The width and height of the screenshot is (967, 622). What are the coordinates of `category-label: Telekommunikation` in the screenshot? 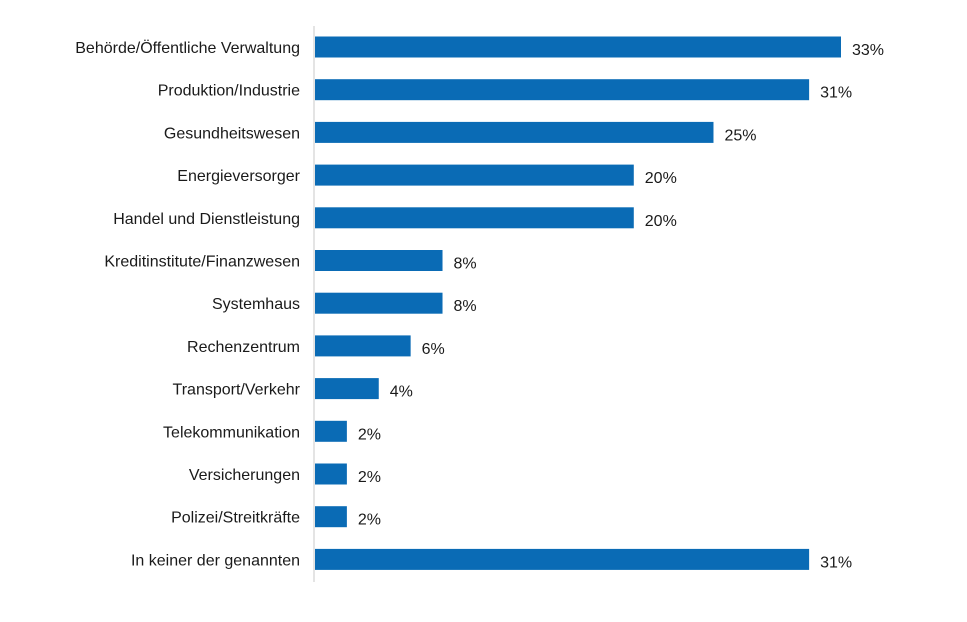 It's located at (231, 432).